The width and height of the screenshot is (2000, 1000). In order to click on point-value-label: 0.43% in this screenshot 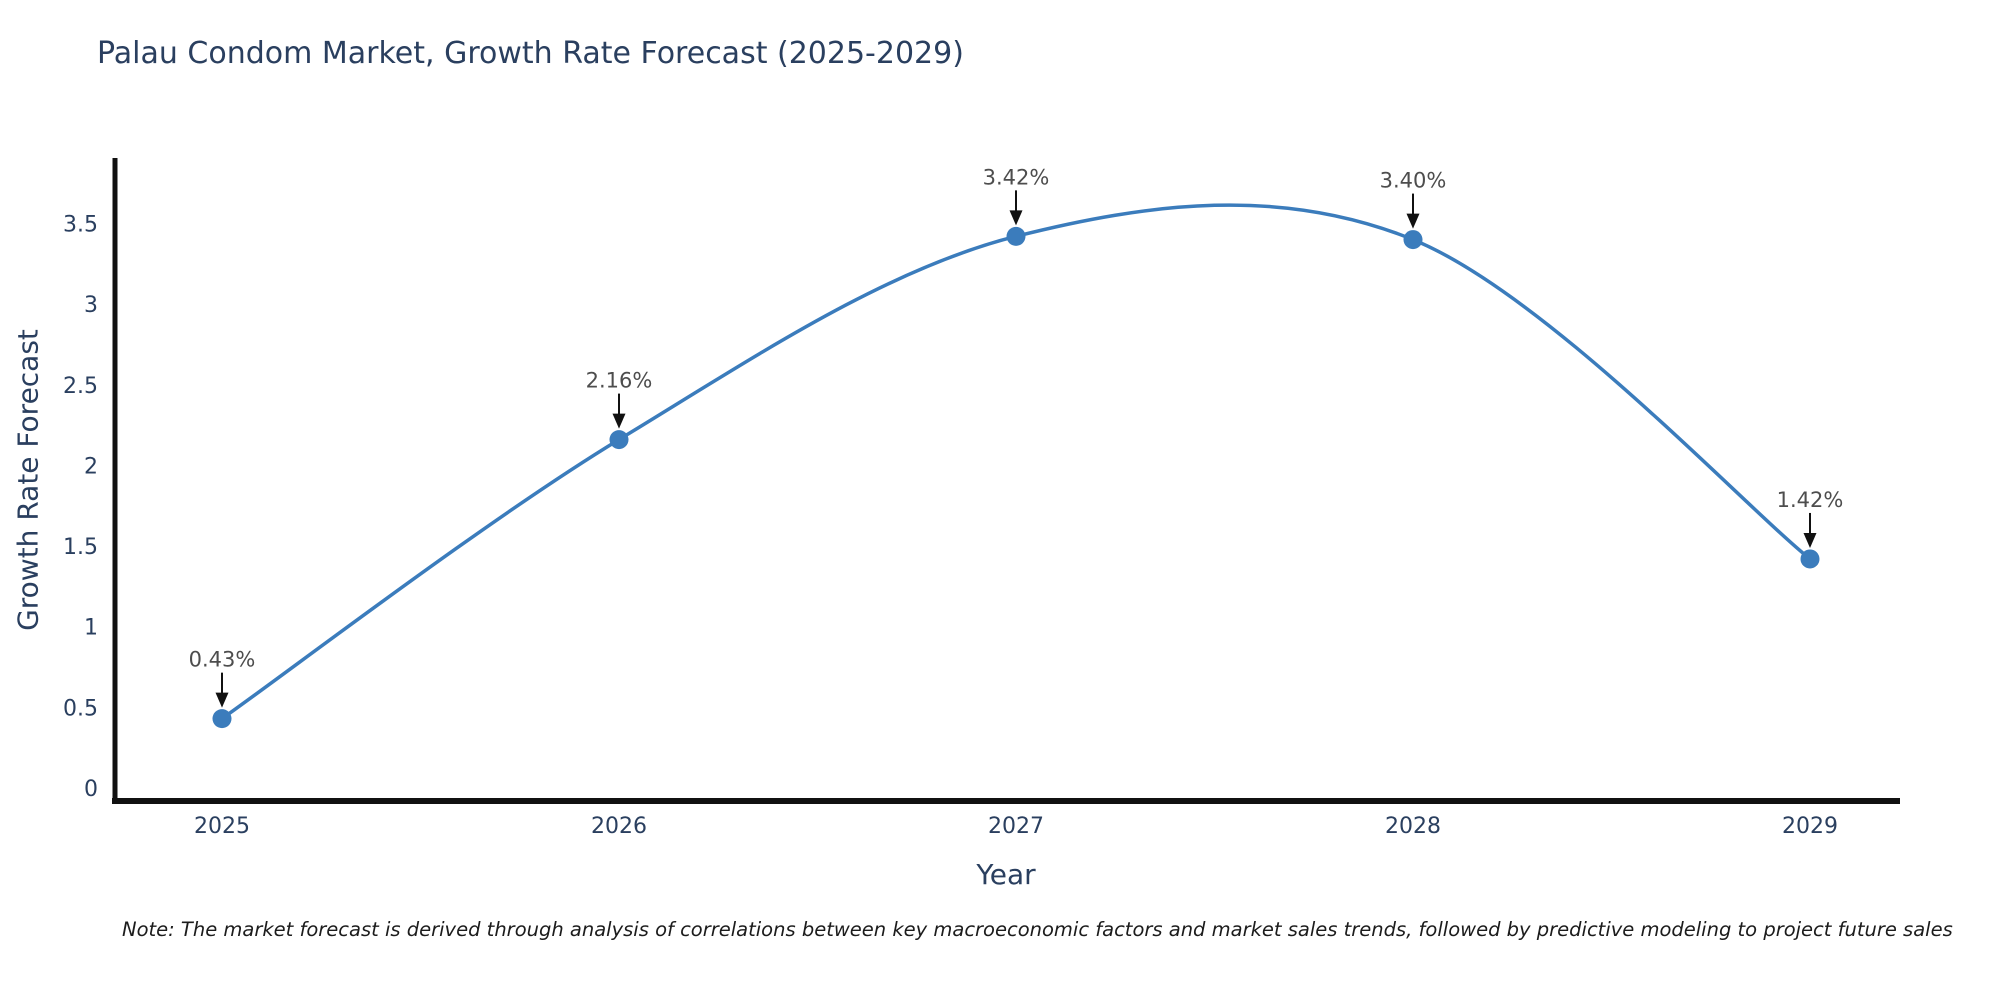, I will do `click(222, 660)`.